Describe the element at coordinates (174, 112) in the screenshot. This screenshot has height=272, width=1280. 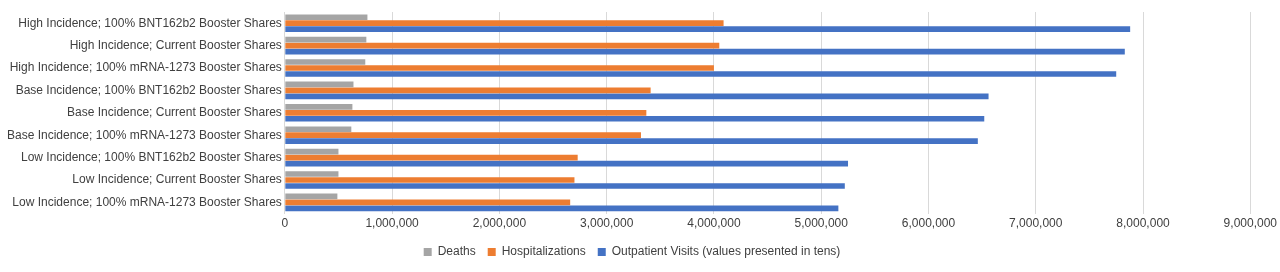
I see `y-tick-label: Base Incidence; Current Booster Shares` at that location.